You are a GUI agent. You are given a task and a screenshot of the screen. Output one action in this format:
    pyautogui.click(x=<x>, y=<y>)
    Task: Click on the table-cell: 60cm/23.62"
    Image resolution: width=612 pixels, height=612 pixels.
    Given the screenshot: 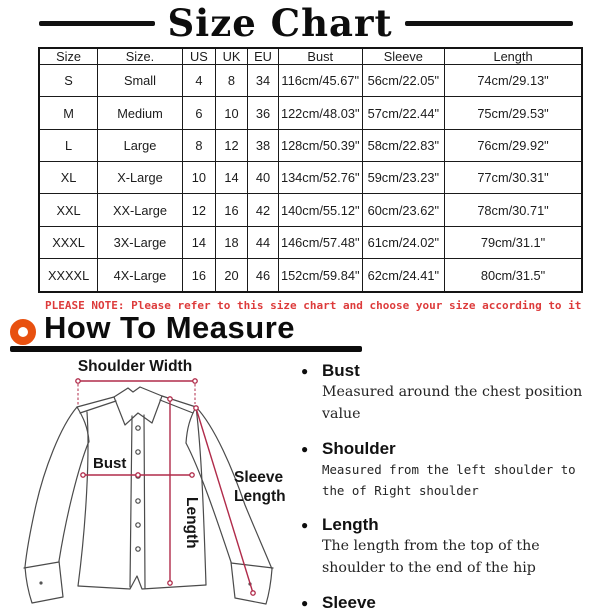 What is the action you would take?
    pyautogui.click(x=403, y=210)
    